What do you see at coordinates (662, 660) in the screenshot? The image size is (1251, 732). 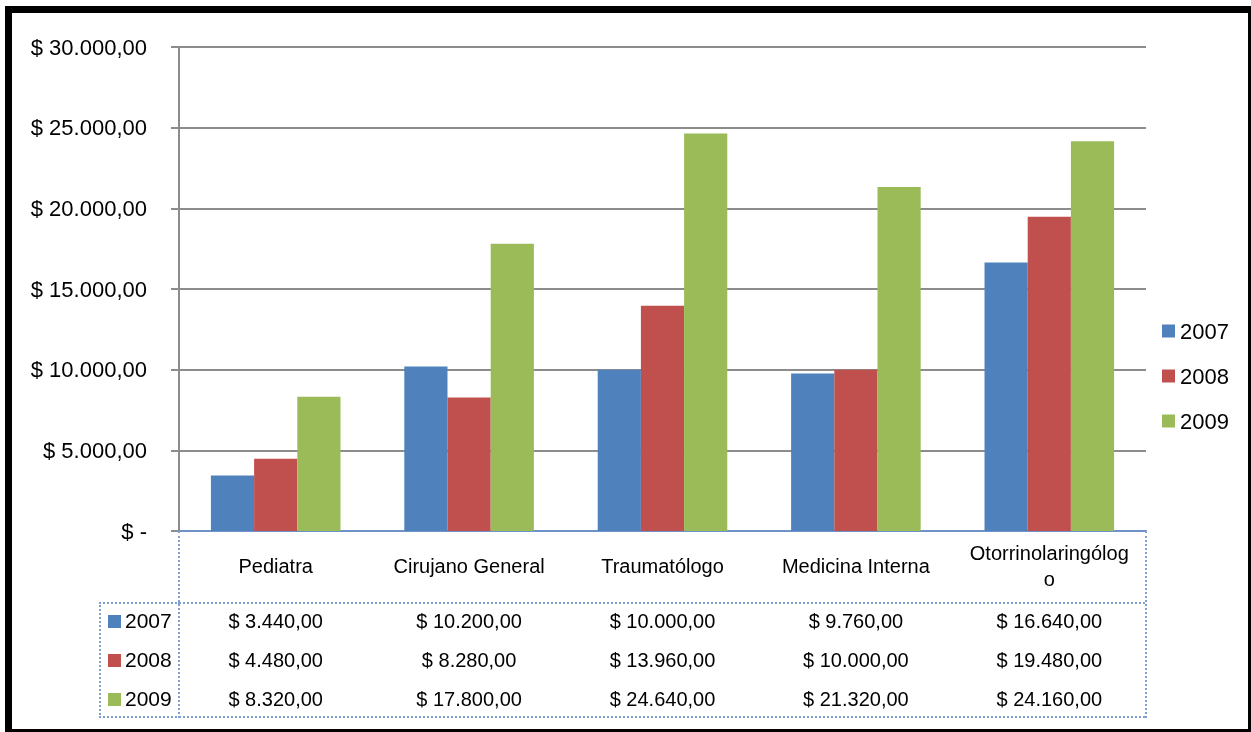 I see `data-label: $ 13.960,00` at bounding box center [662, 660].